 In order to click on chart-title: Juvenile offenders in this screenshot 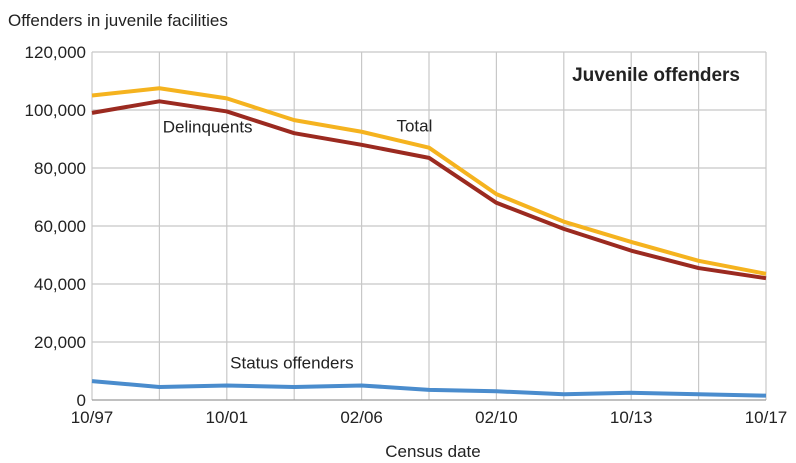, I will do `click(656, 75)`.